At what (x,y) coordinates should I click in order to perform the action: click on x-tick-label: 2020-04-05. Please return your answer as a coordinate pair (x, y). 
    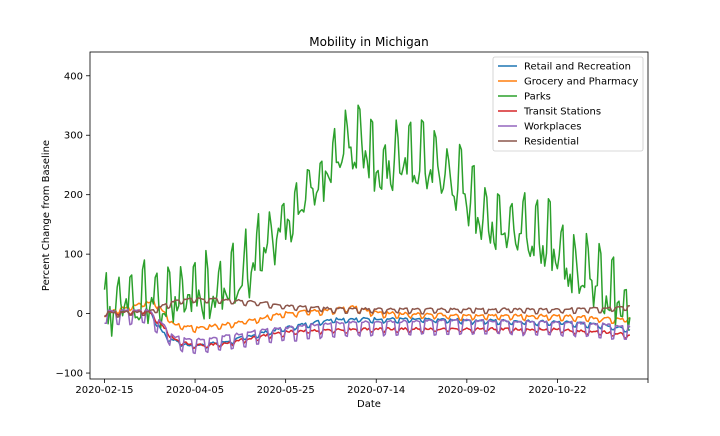
    Looking at the image, I should click on (195, 390).